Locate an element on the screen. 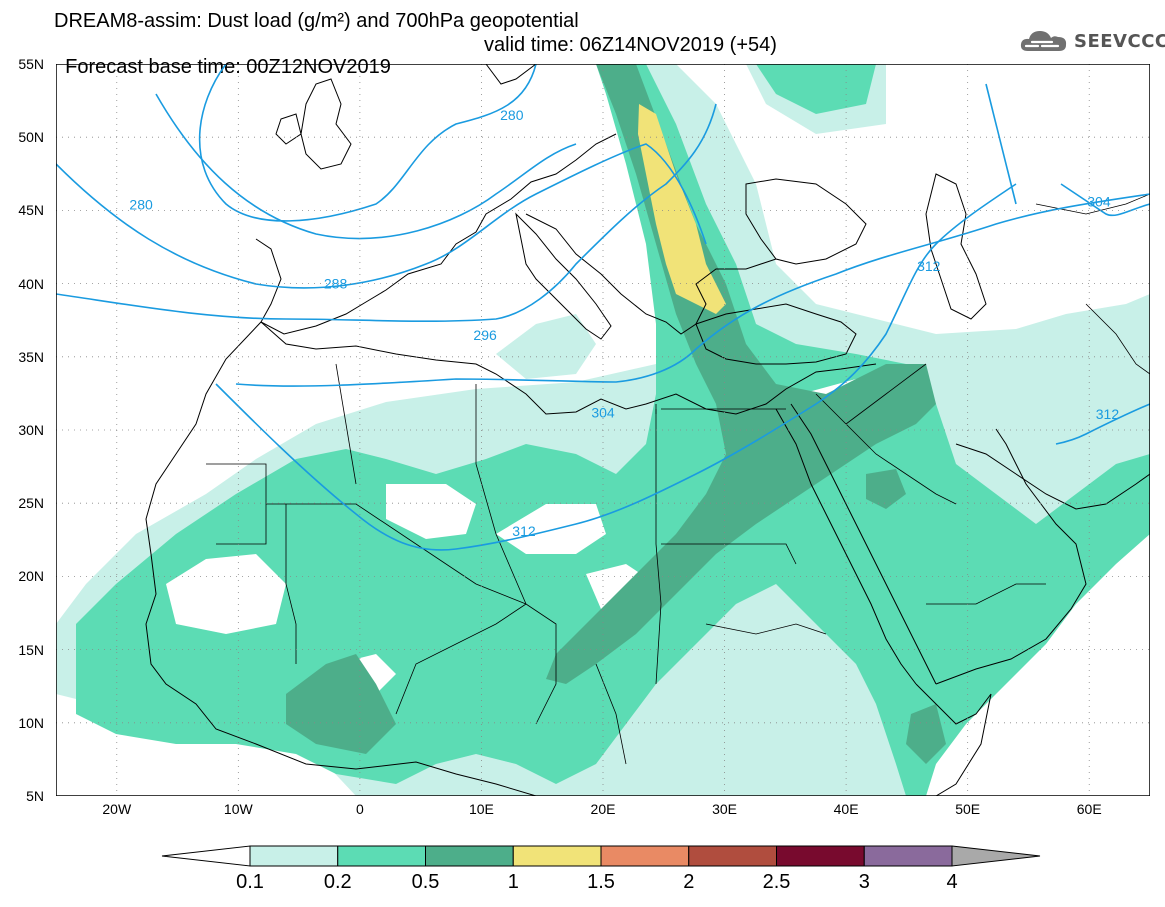 The height and width of the screenshot is (907, 1165). coastline-scandinavia is located at coordinates (511, 74).